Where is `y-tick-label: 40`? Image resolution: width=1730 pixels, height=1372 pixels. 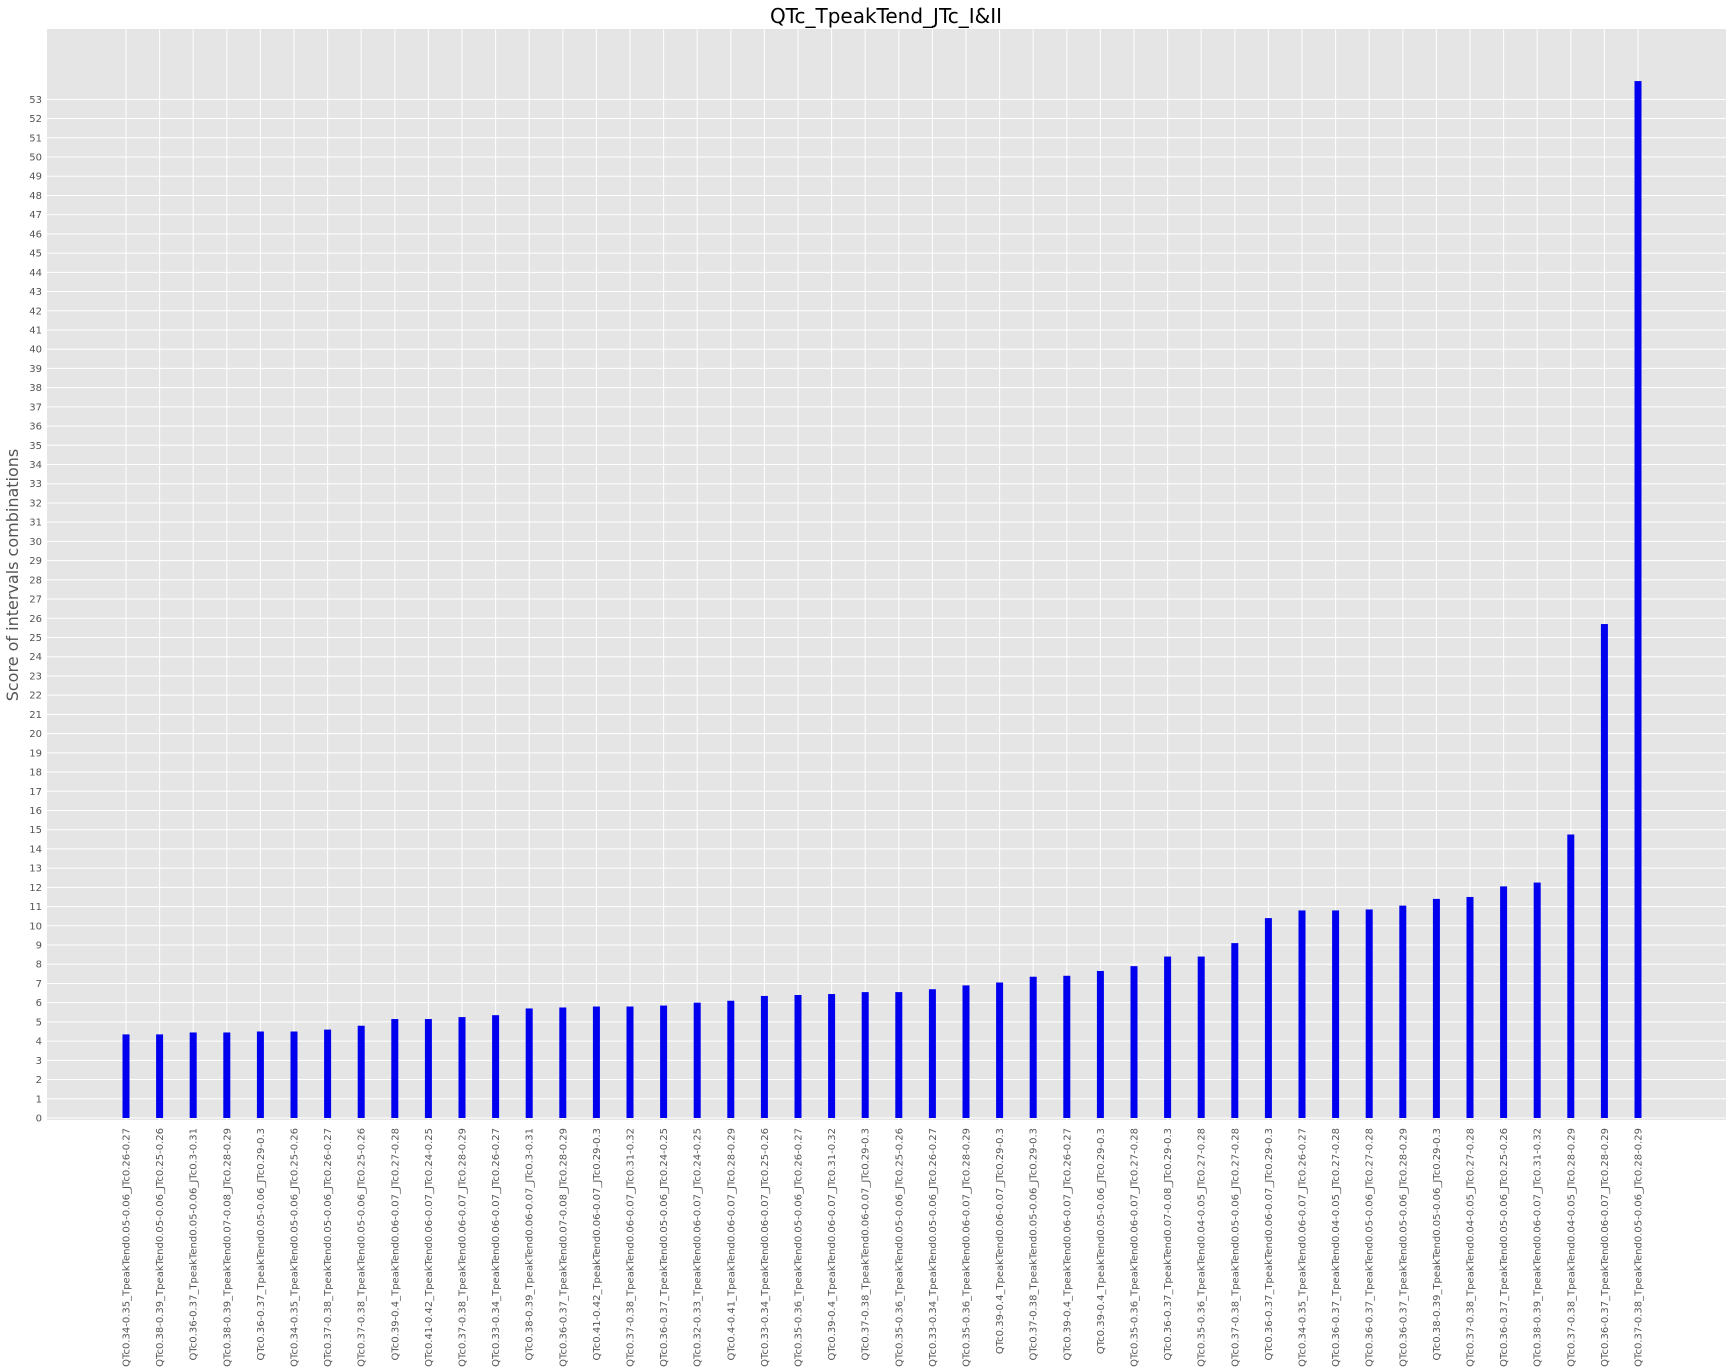 y-tick-label: 40 is located at coordinates (35, 350).